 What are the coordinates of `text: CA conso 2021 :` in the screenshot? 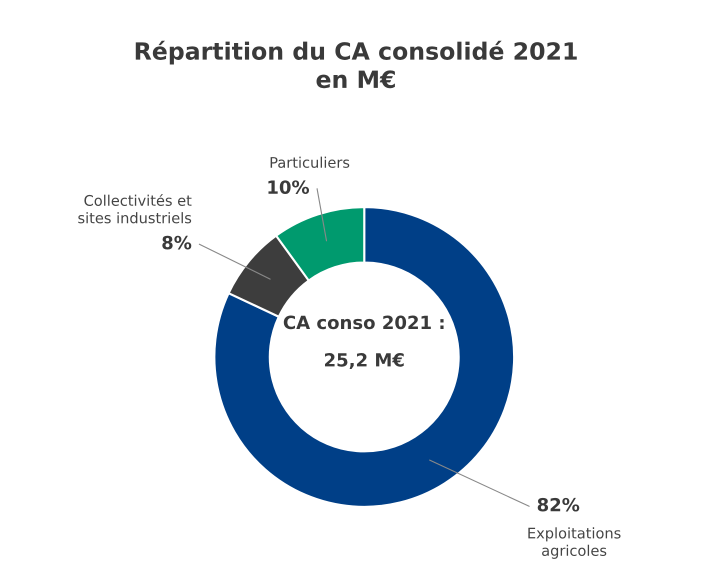 It's located at (364, 323).